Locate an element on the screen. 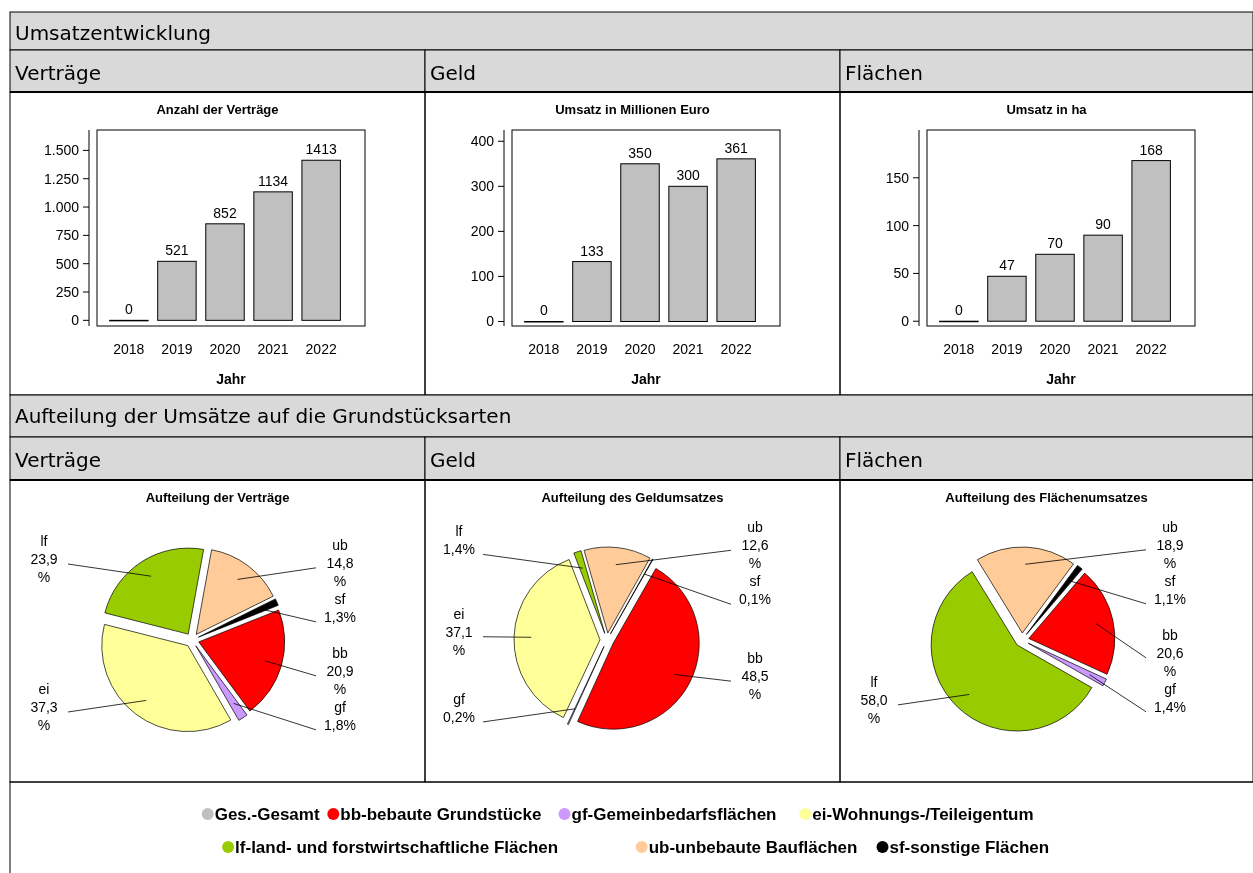 Image resolution: width=1253 pixels, height=873 pixels. y-tick-label: 400 is located at coordinates (482, 141).